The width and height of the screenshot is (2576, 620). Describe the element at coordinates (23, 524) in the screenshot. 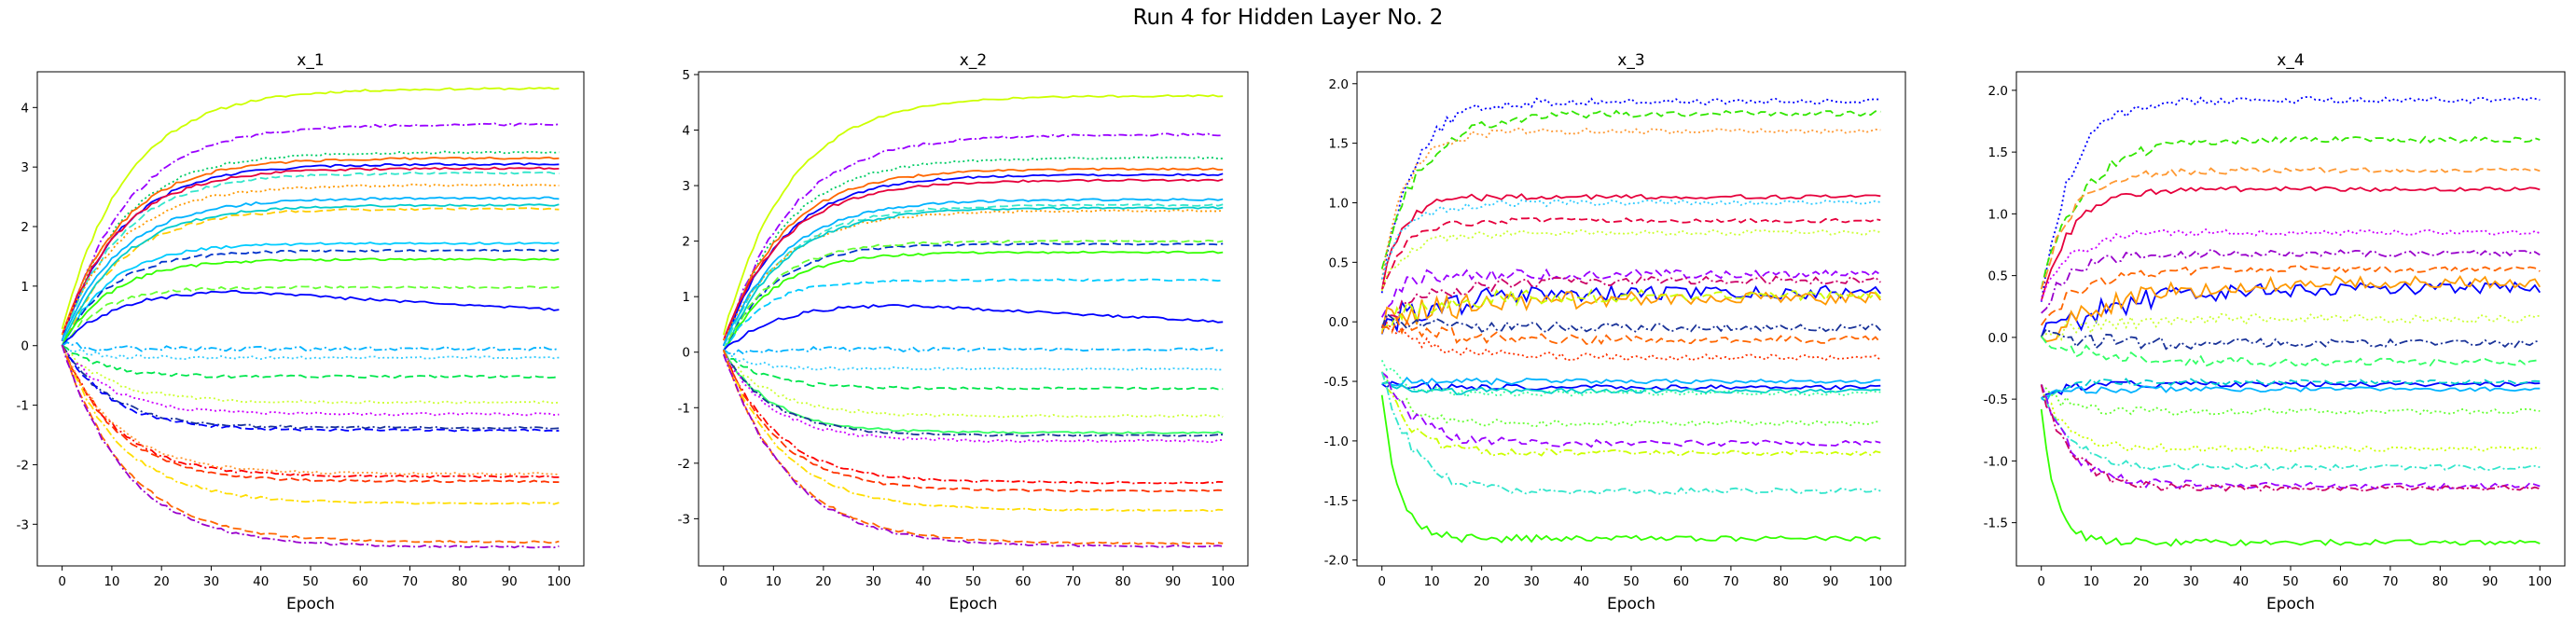

I see `y-tick-label: -3` at that location.